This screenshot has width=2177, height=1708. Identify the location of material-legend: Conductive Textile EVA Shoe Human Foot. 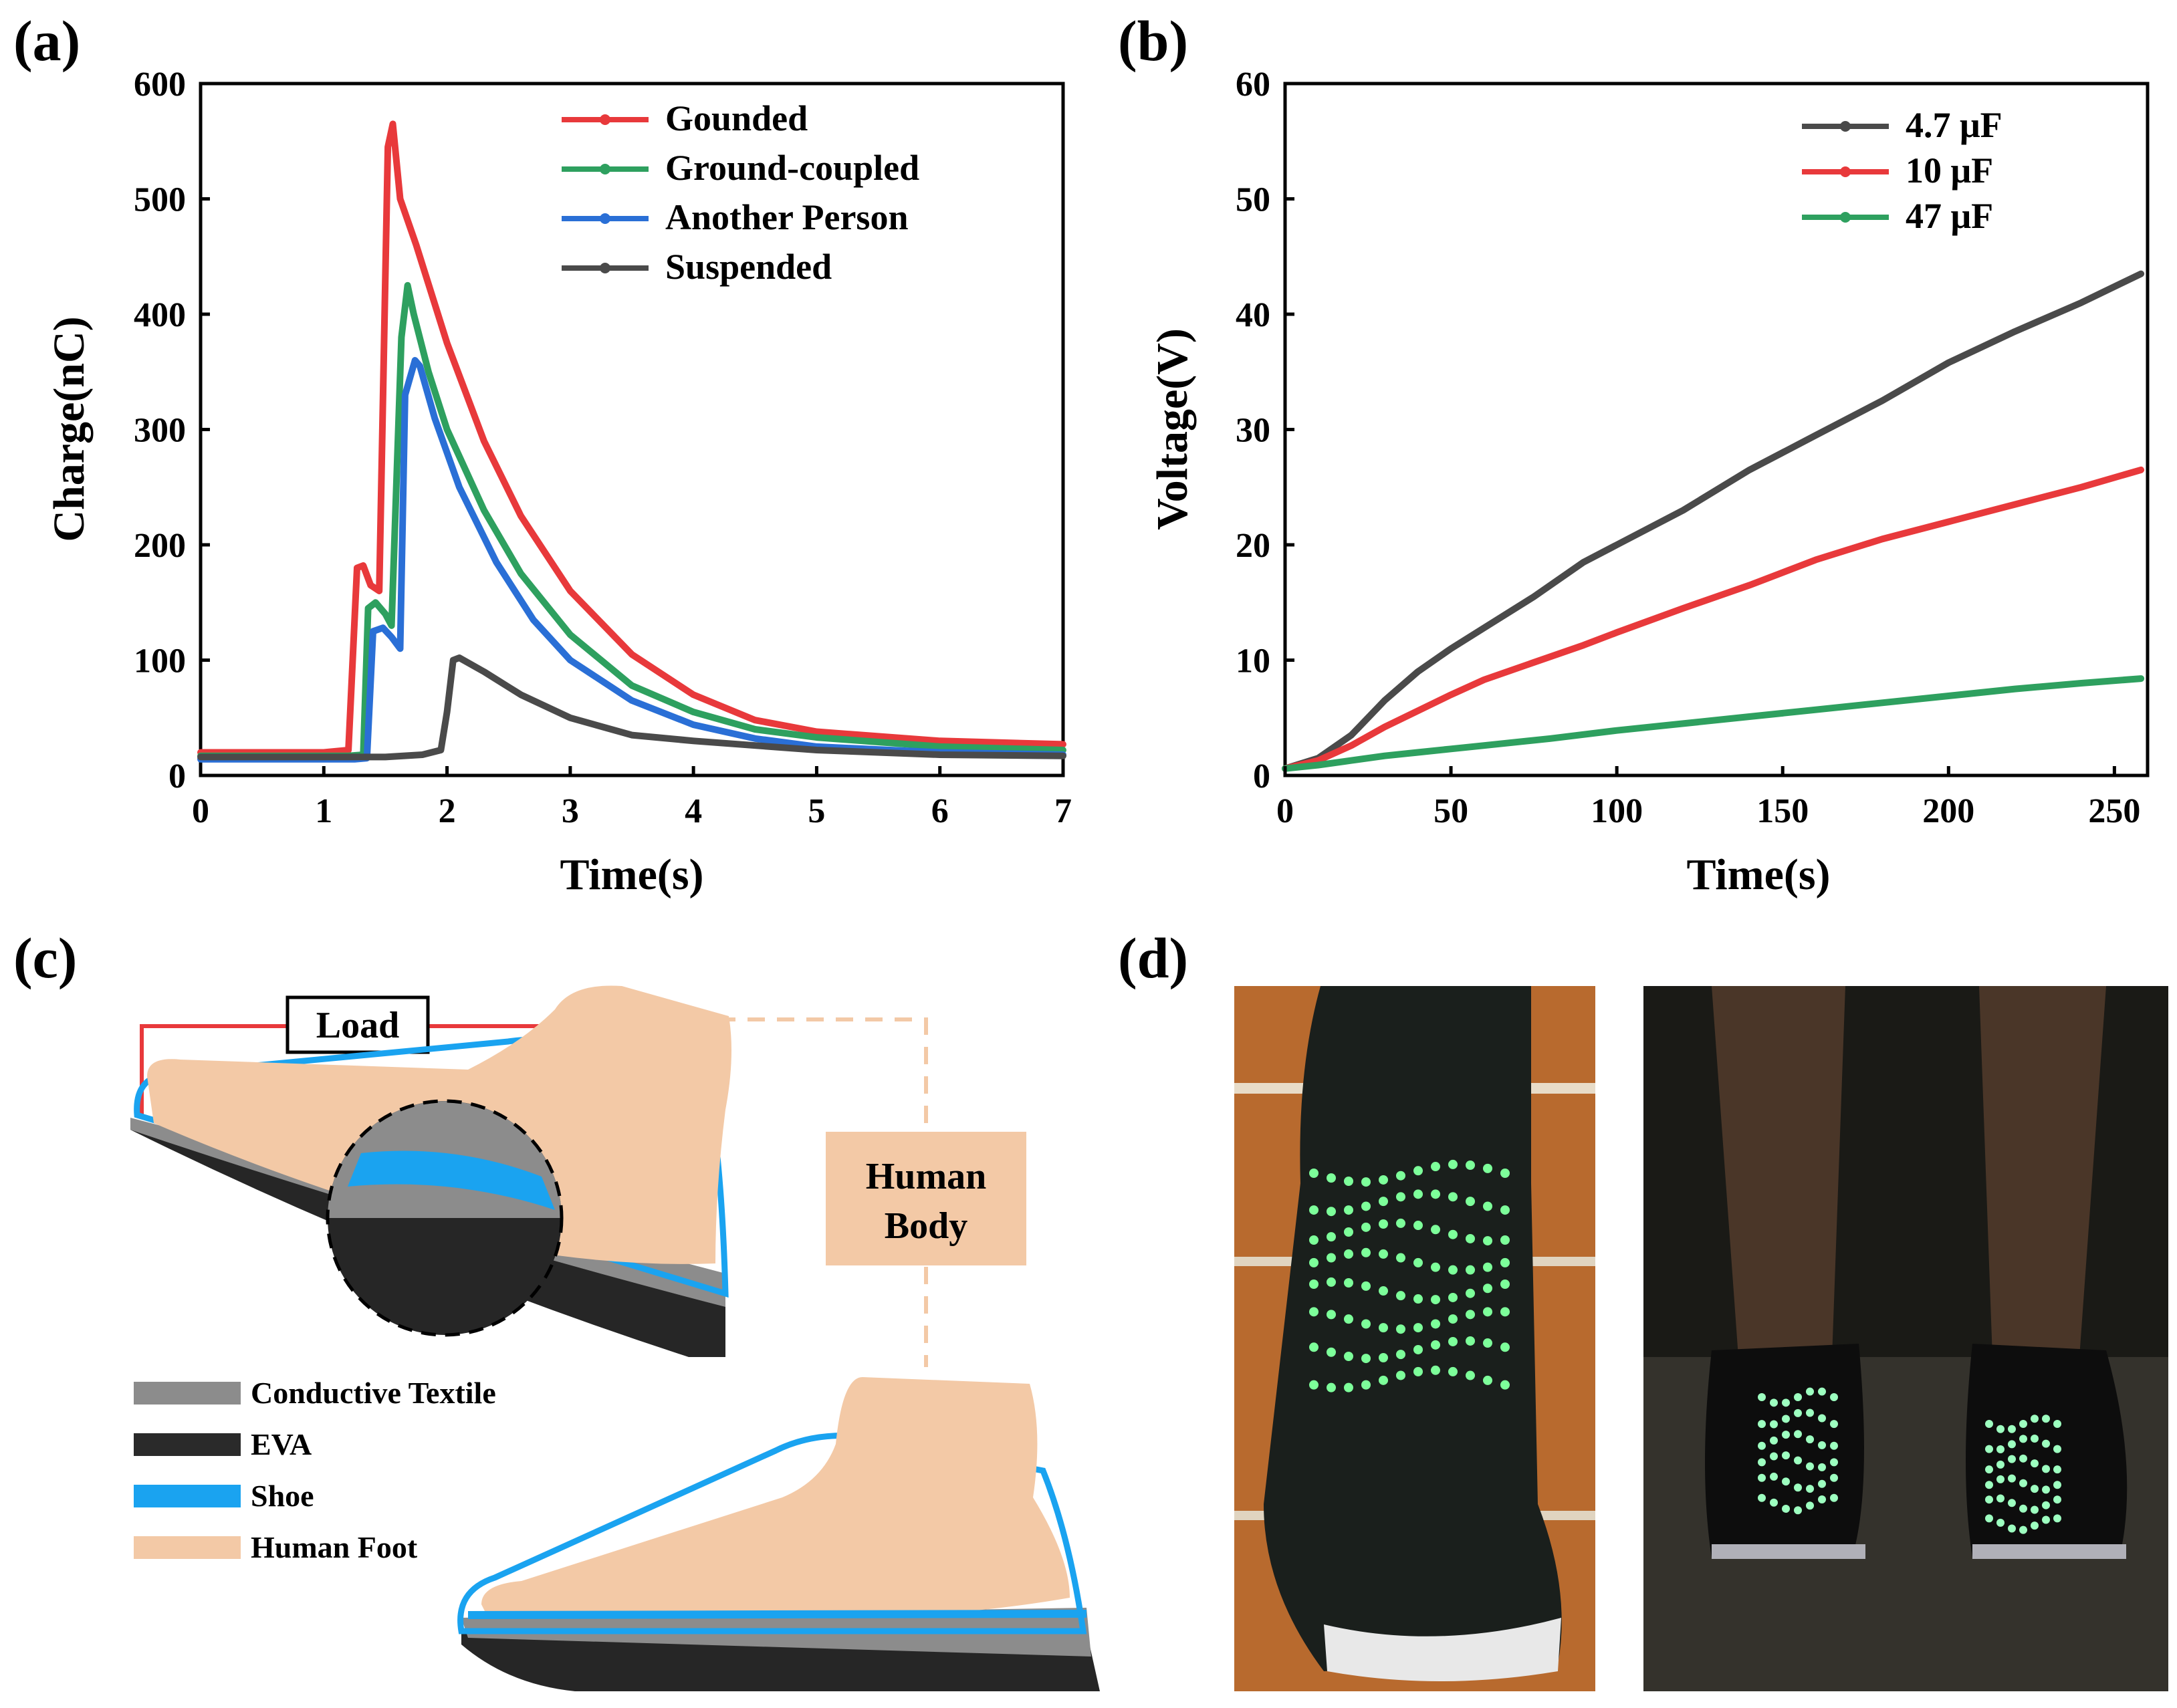
(315, 1470).